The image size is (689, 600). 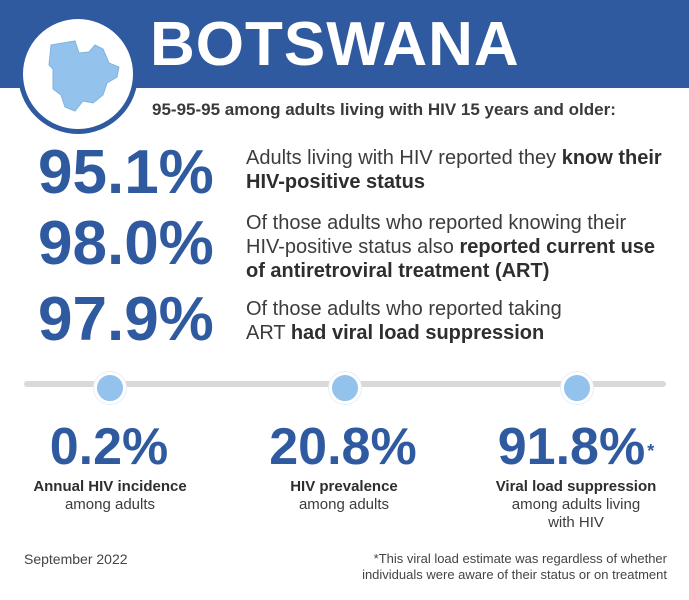 What do you see at coordinates (126, 172) in the screenshot?
I see `stat-value: 95.1%` at bounding box center [126, 172].